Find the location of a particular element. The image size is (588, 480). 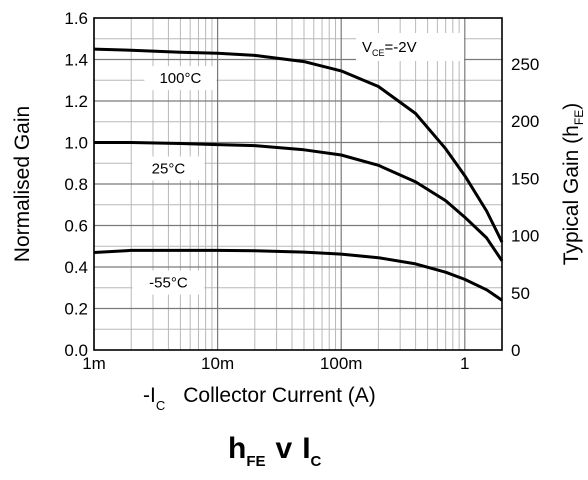

vce-annotation: VCE=-2V is located at coordinates (410, 47).